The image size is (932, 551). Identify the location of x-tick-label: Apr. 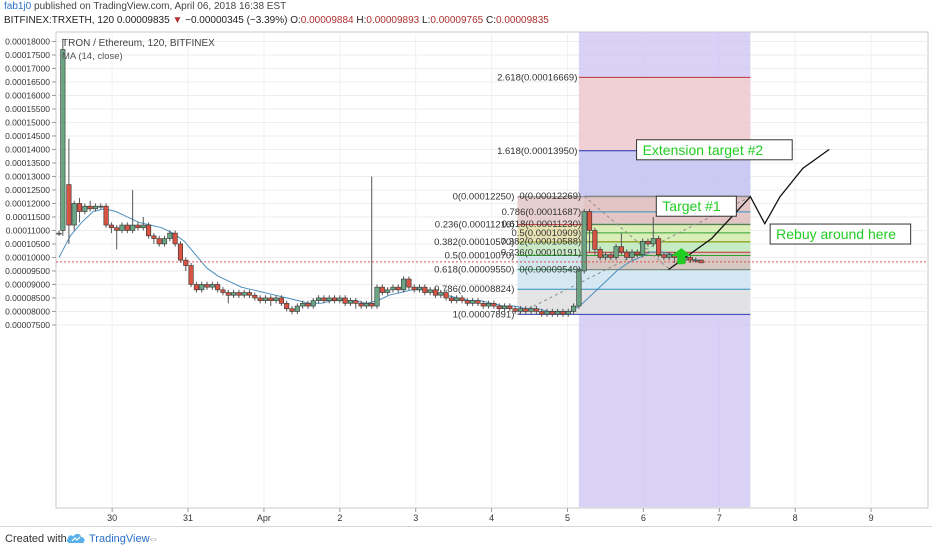
(264, 518).